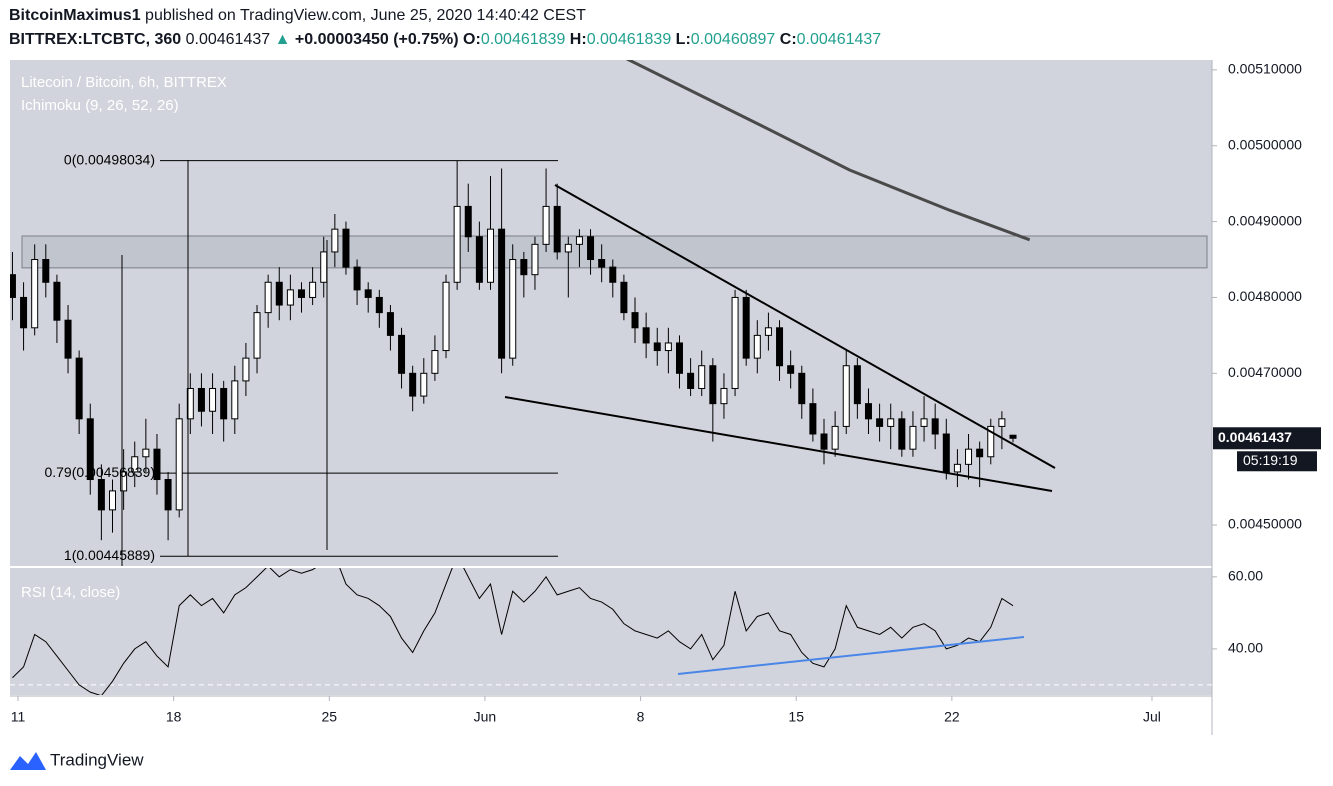 This screenshot has width=1333, height=786. What do you see at coordinates (100, 105) in the screenshot?
I see `indicator-legend: Ichimoku (9, 26, 52, 26)` at bounding box center [100, 105].